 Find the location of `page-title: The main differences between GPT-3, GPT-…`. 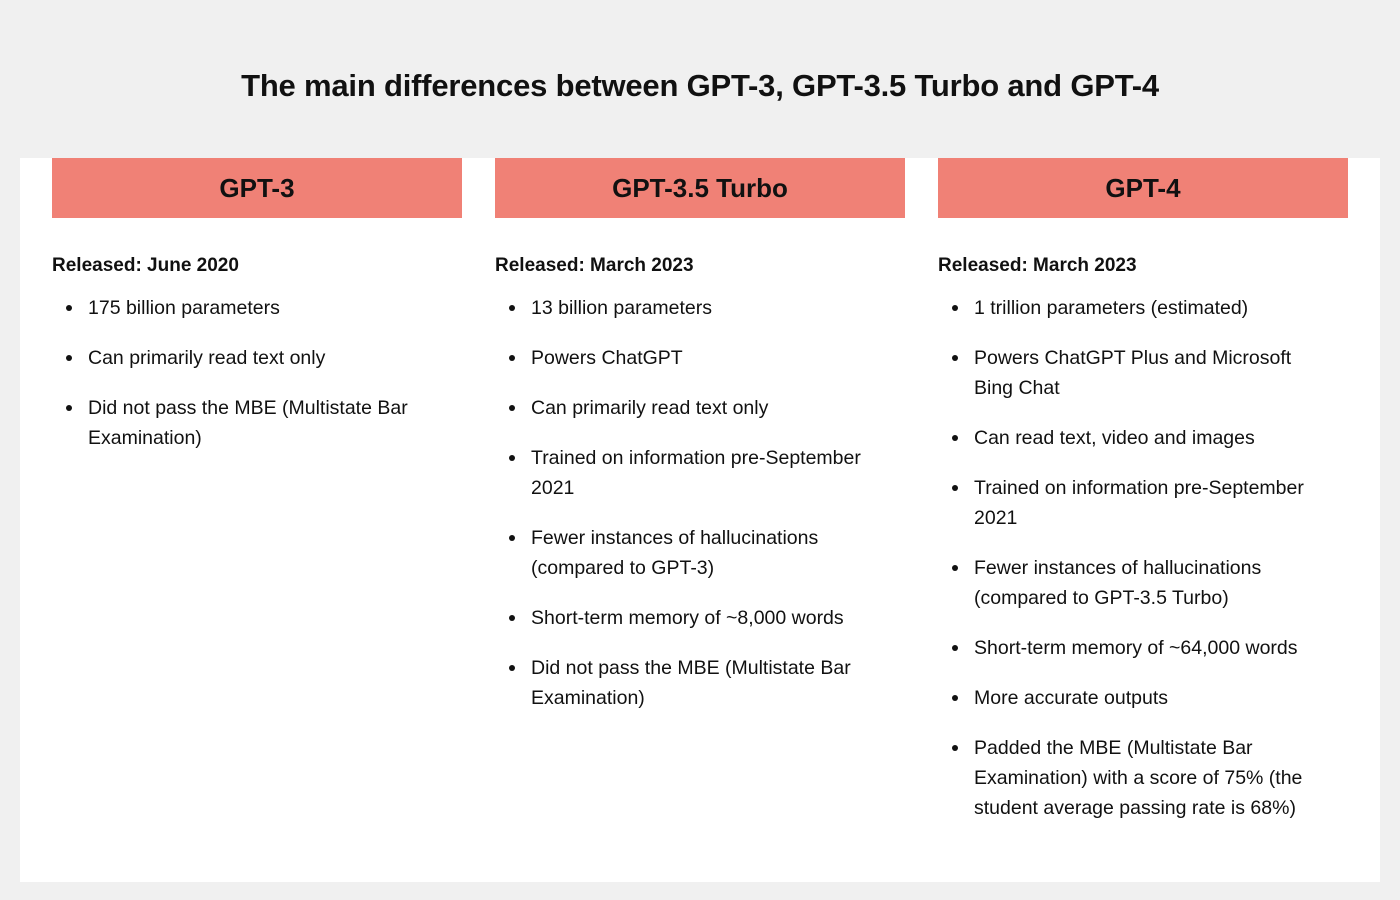

page-title: The main differences between GPT-3, GPT-… is located at coordinates (700, 85).